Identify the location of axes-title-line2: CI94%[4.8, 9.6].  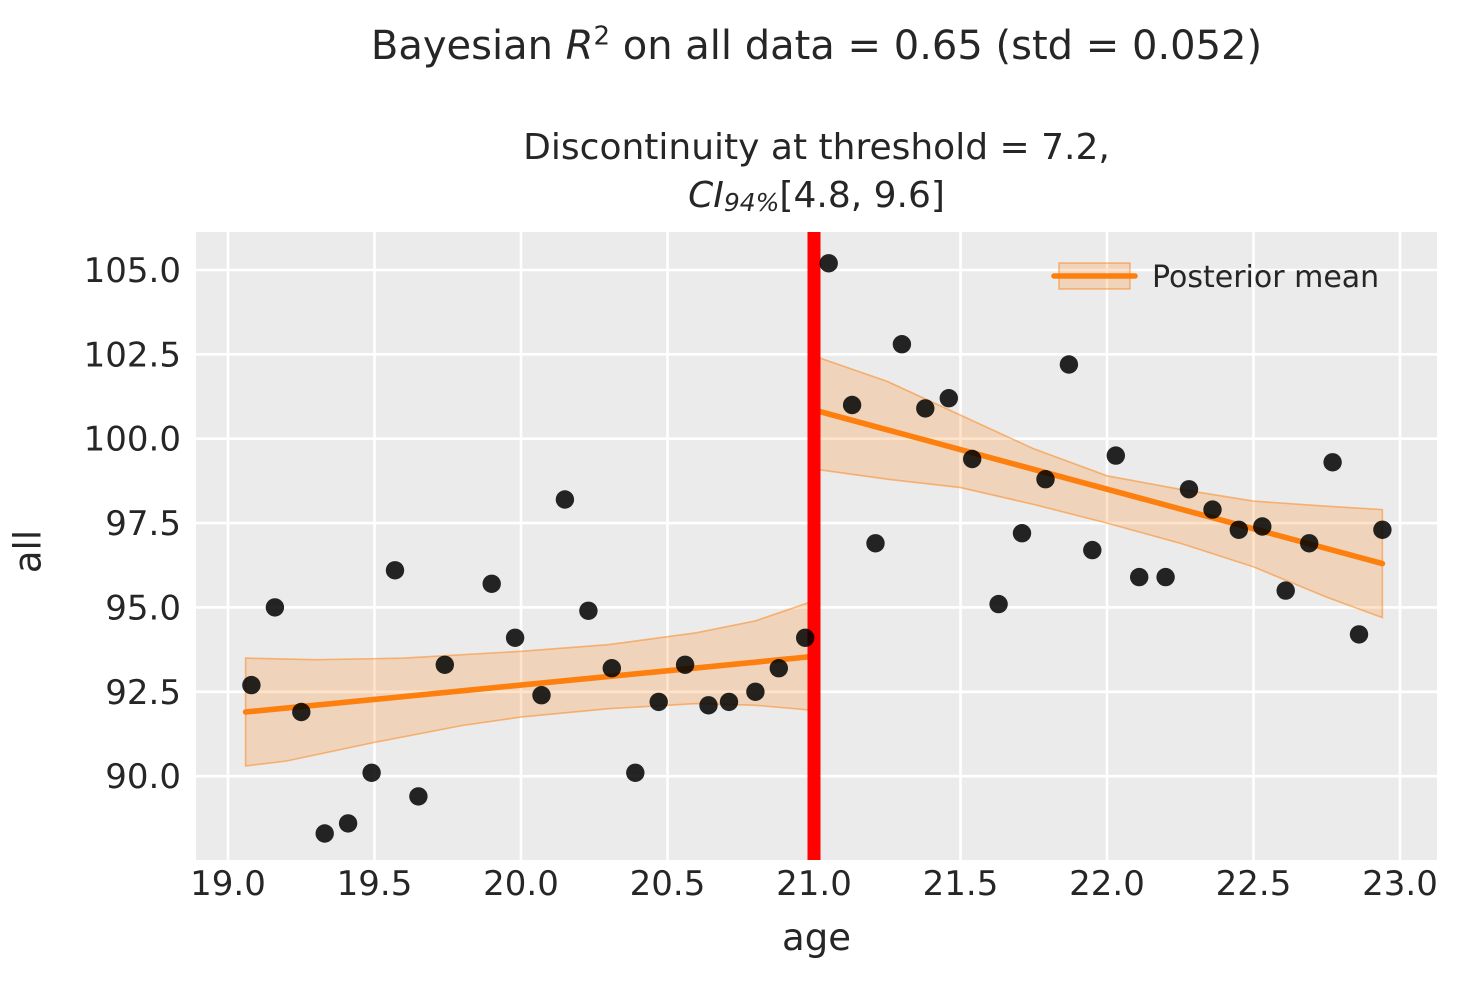
(816, 196).